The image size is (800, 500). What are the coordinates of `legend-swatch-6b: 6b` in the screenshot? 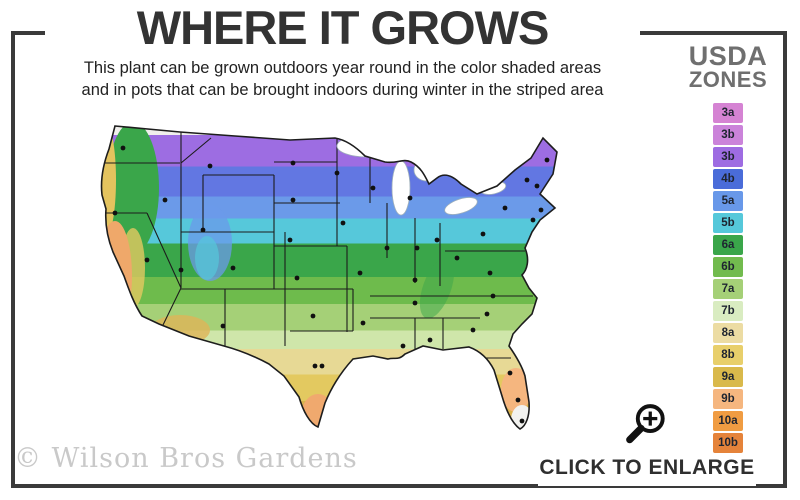 It's located at (728, 267).